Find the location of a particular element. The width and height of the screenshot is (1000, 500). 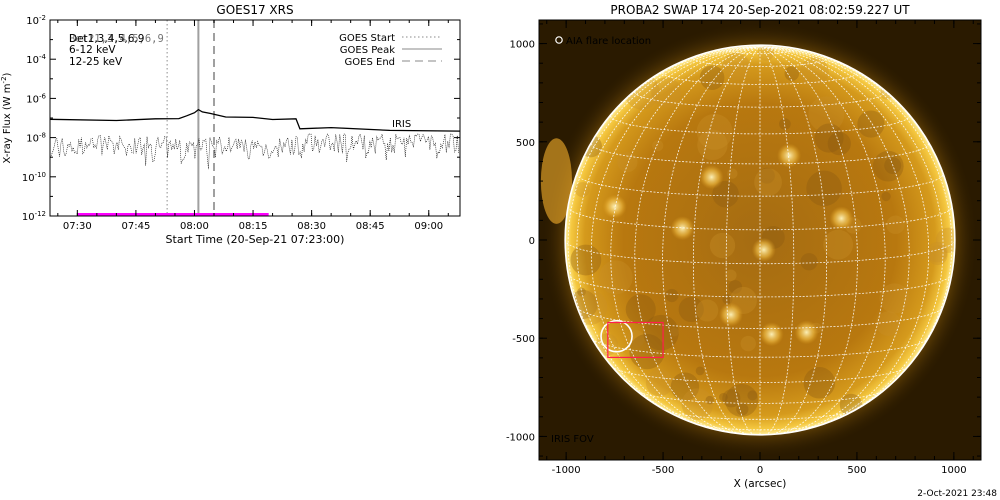

goes-legend-end-label: GOES End is located at coordinates (370, 62).